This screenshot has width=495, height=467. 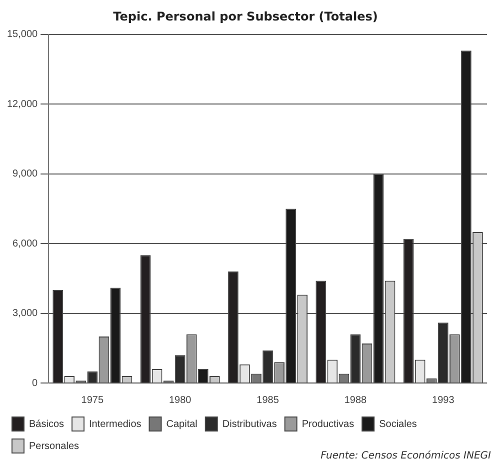 I want to click on legend-label: Sociales, so click(x=398, y=424).